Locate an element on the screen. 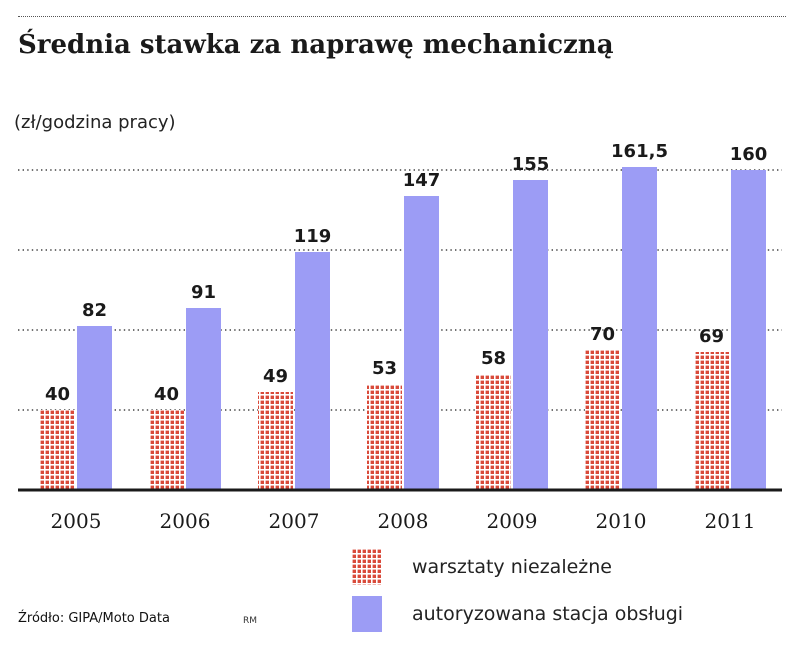 This screenshot has height=670, width=805. value-label-independent-2008: 53 is located at coordinates (384, 368).